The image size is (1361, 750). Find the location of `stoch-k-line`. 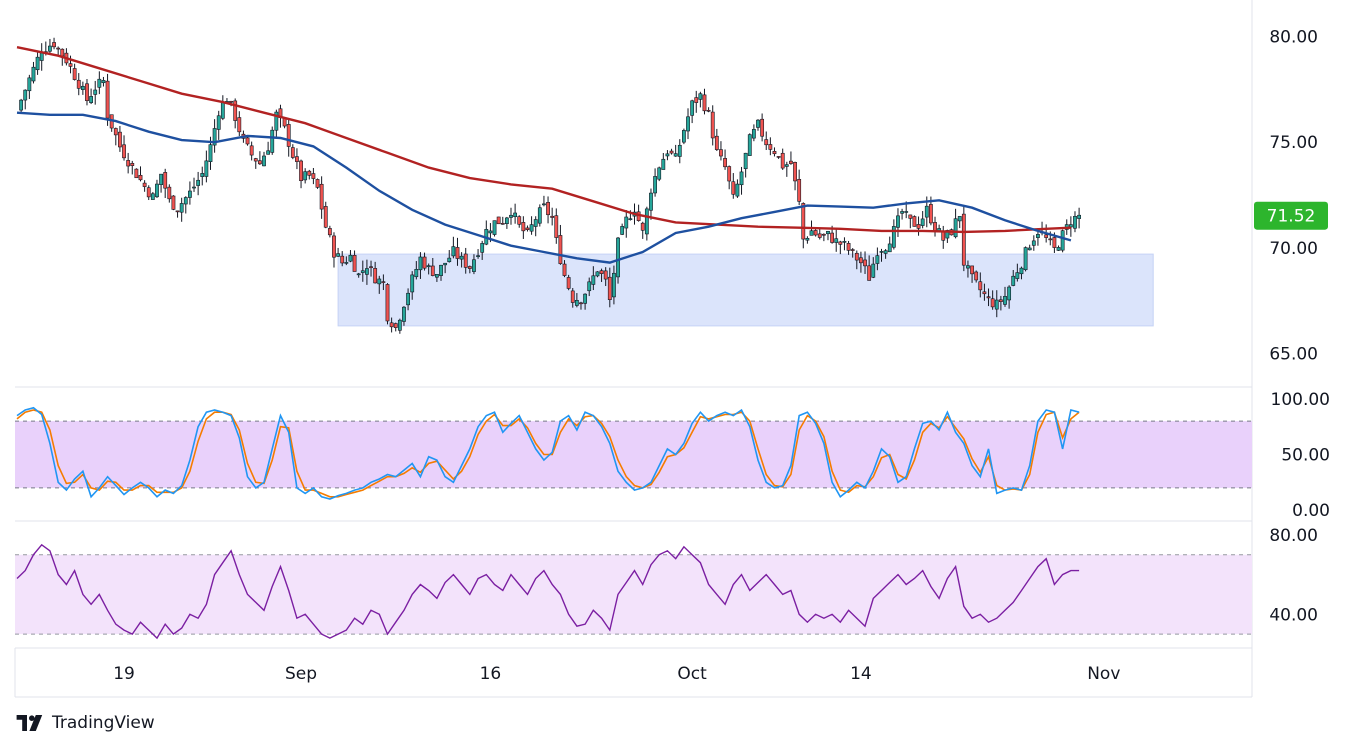

stoch-k-line is located at coordinates (548, 453).